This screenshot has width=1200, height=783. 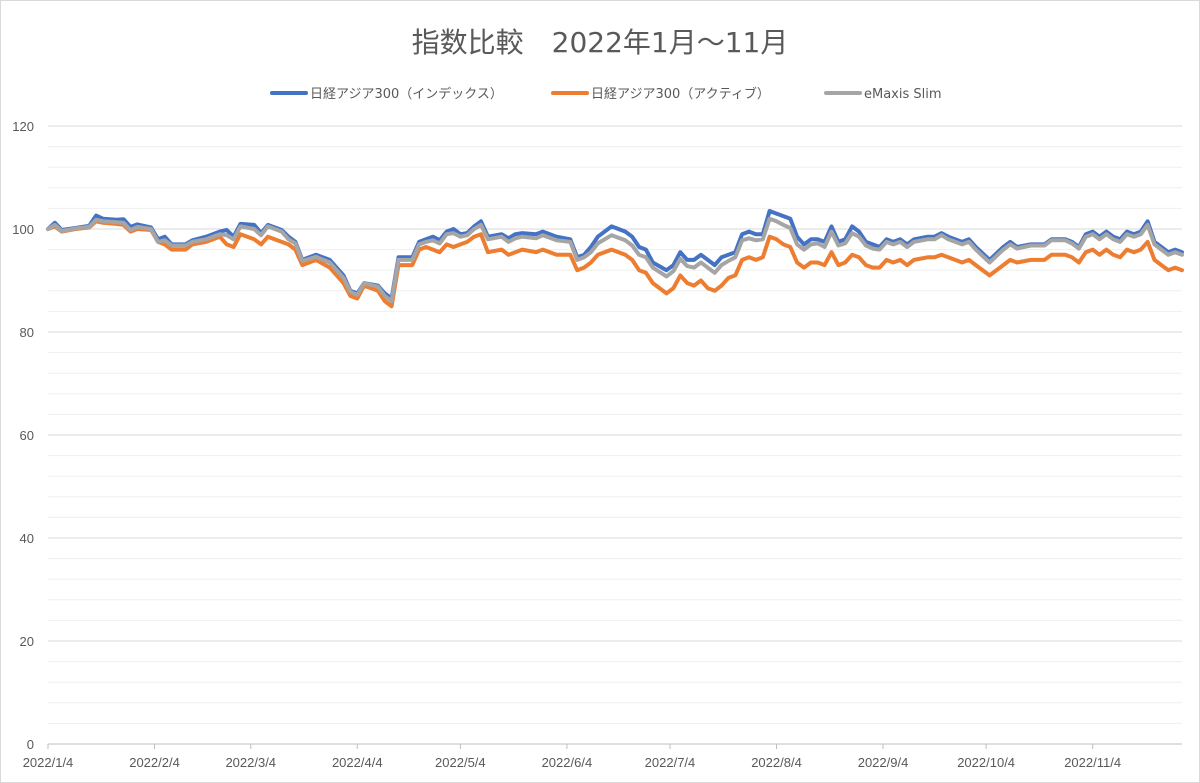 What do you see at coordinates (30, 744) in the screenshot?
I see `y-tick-label: 0` at bounding box center [30, 744].